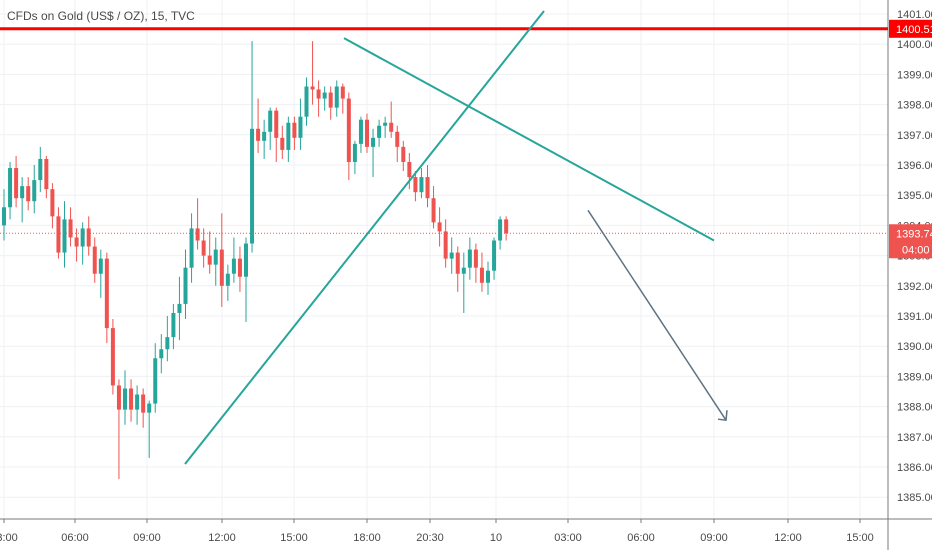 The height and width of the screenshot is (555, 932). I want to click on x-tick-label: 06:00, so click(641, 538).